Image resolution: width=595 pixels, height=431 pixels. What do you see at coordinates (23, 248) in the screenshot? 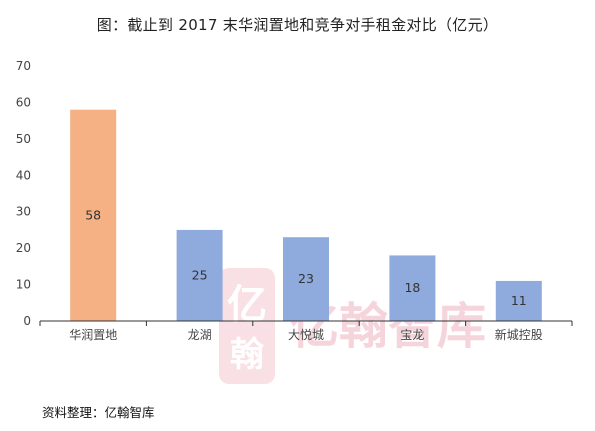
I see `y-tick-label: 20` at bounding box center [23, 248].